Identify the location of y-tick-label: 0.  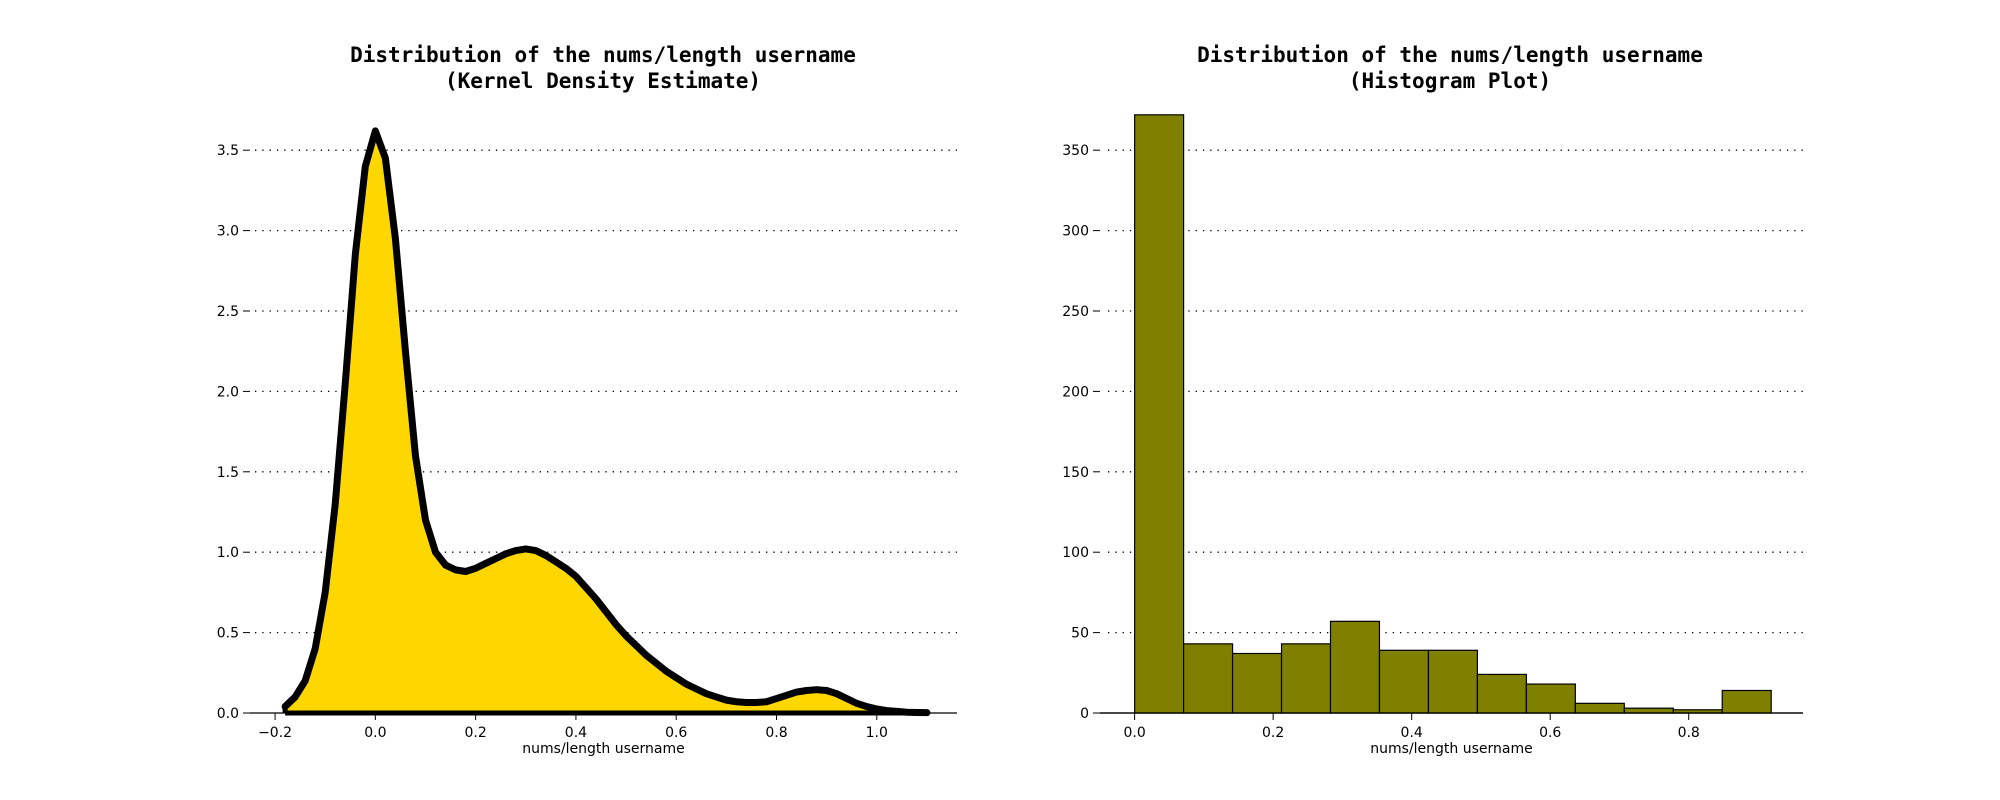
(1084, 714).